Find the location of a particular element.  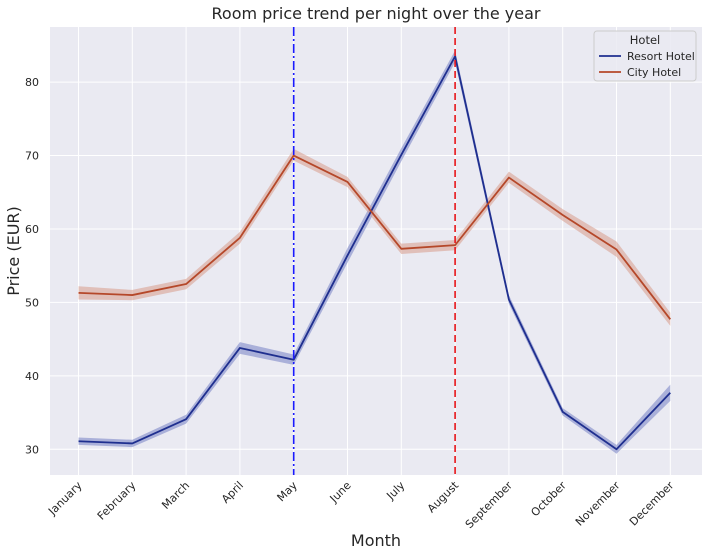

legend-entry: Resort Hotel is located at coordinates (661, 56).